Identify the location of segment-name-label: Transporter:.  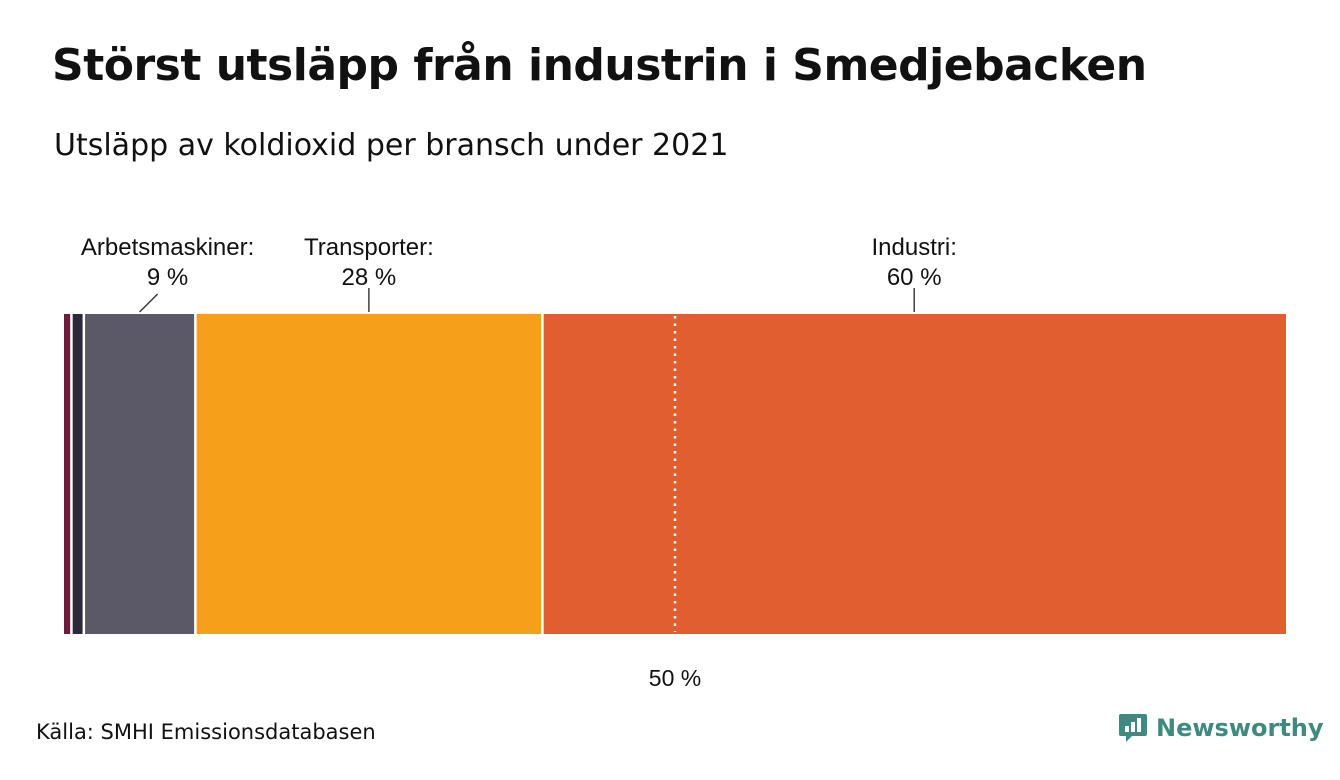
(369, 247).